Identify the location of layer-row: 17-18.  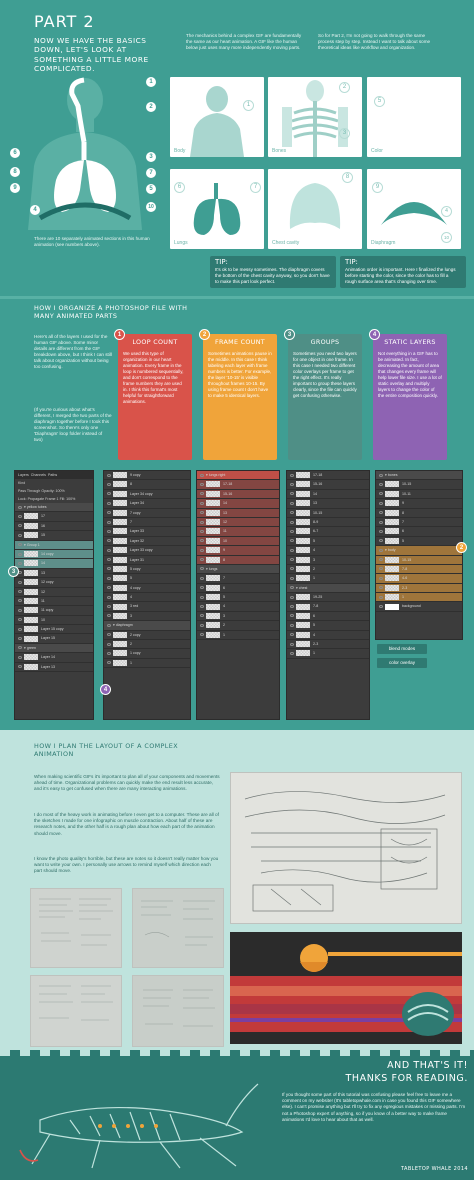
(328, 476).